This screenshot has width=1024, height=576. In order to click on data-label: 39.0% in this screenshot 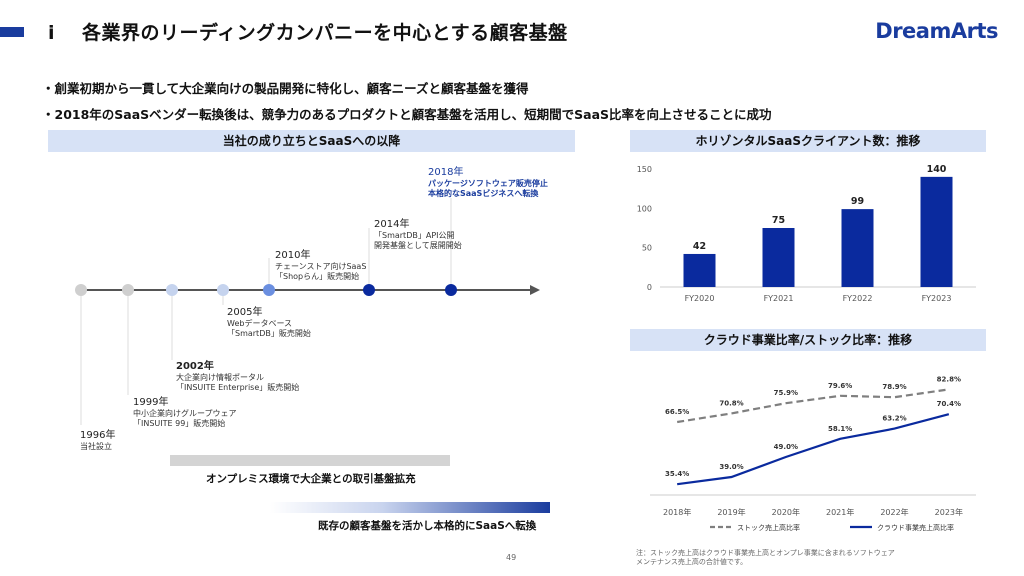, I will do `click(731, 467)`.